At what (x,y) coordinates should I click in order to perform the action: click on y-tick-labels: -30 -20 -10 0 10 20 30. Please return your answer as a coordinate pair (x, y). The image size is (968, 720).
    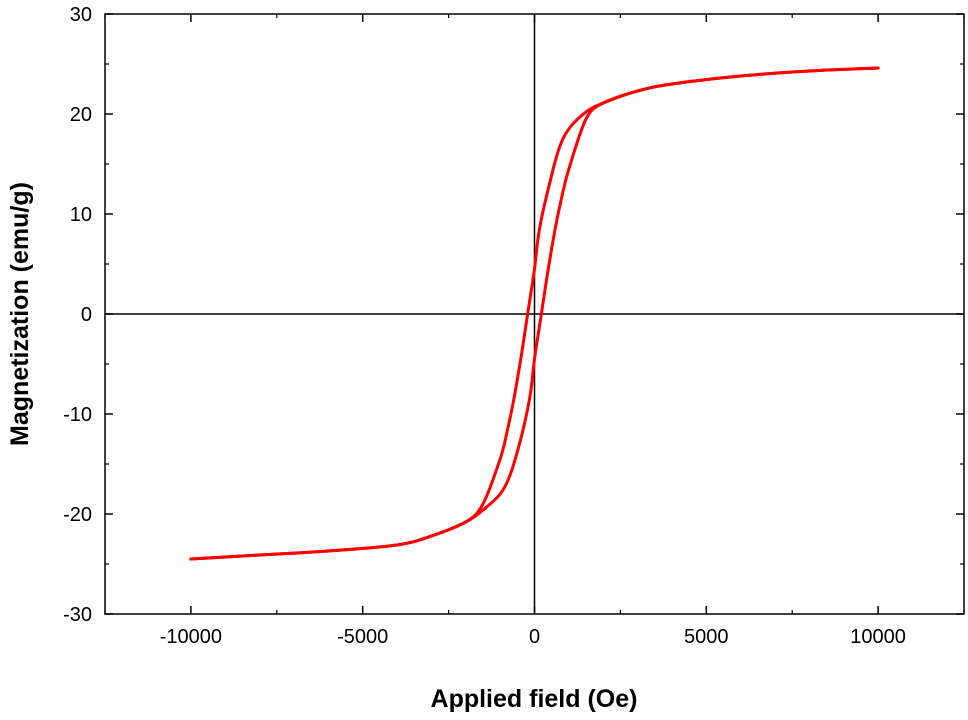
    Looking at the image, I should click on (77, 315).